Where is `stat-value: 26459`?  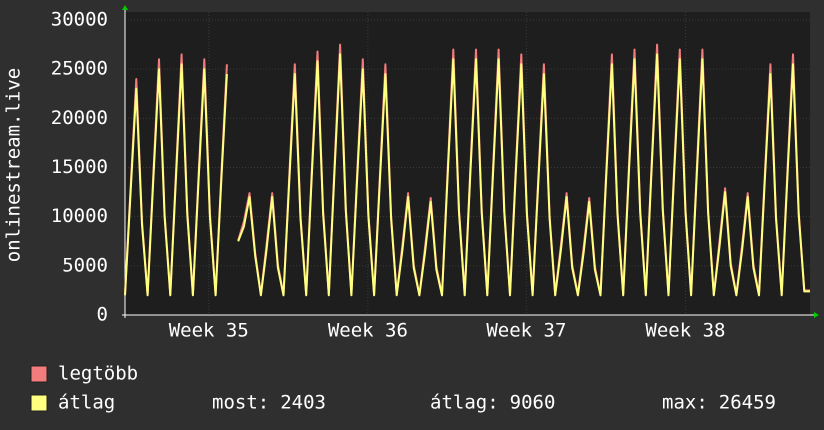
stat-value: 26459 is located at coordinates (747, 403).